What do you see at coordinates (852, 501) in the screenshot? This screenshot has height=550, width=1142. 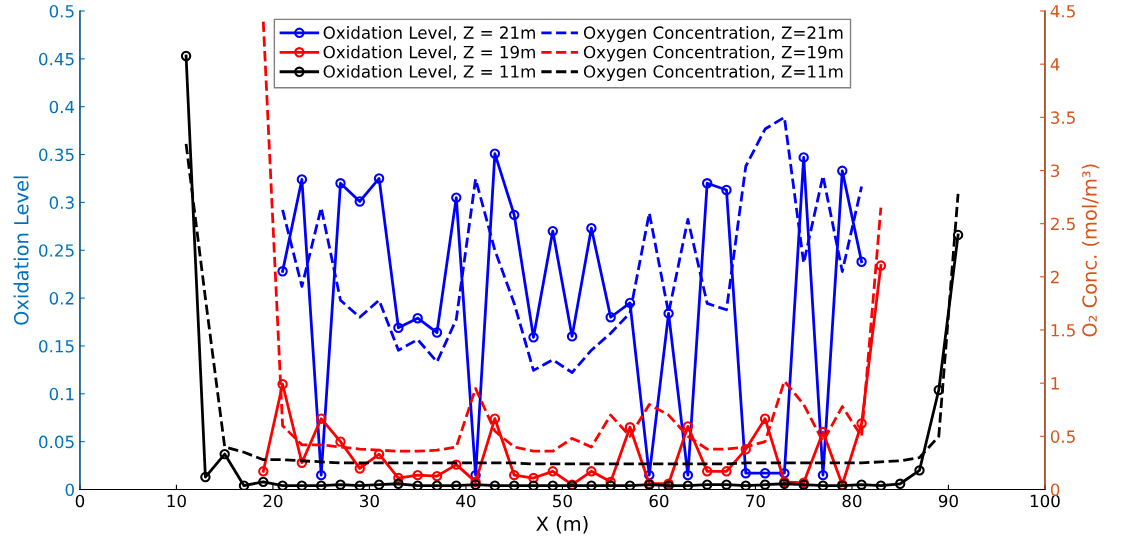 I see `x-tick-label: 80` at bounding box center [852, 501].